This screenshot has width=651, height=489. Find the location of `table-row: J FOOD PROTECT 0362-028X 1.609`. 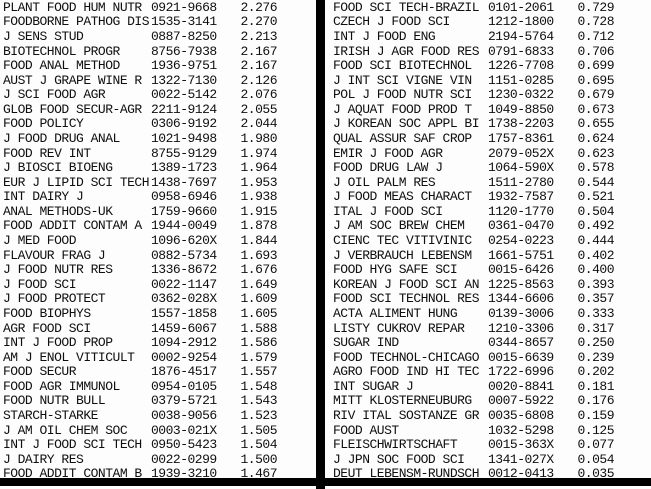

table-row: J FOOD PROTECT 0362-028X 1.609 is located at coordinates (158, 299).